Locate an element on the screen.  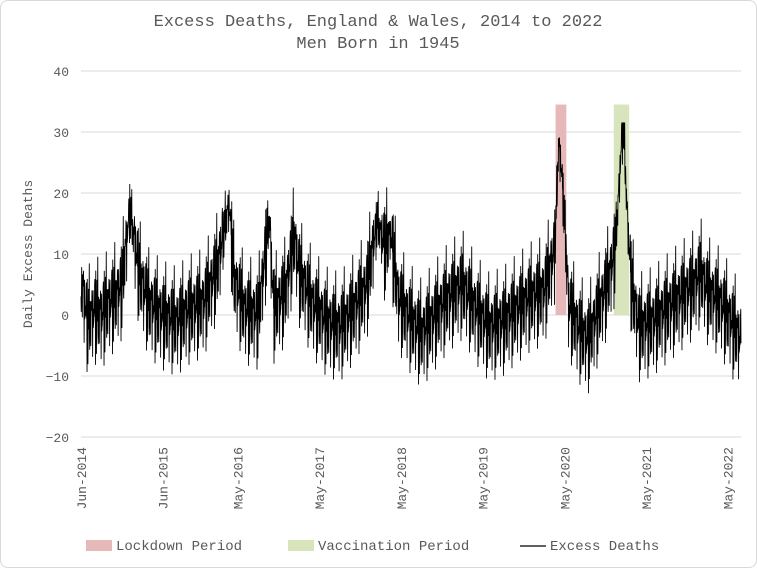
y-axis-label: Daily Excess Deaths is located at coordinates (28, 254).